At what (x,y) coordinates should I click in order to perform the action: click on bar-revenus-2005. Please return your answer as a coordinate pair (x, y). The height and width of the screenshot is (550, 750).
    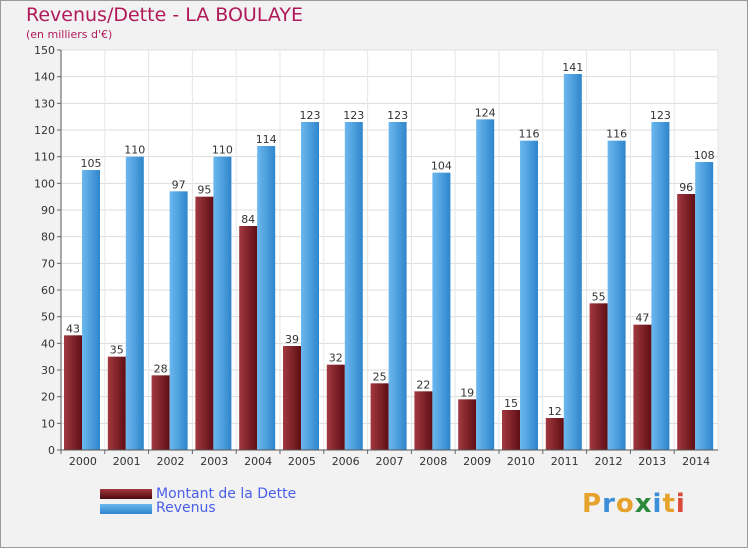
    Looking at the image, I should click on (310, 286).